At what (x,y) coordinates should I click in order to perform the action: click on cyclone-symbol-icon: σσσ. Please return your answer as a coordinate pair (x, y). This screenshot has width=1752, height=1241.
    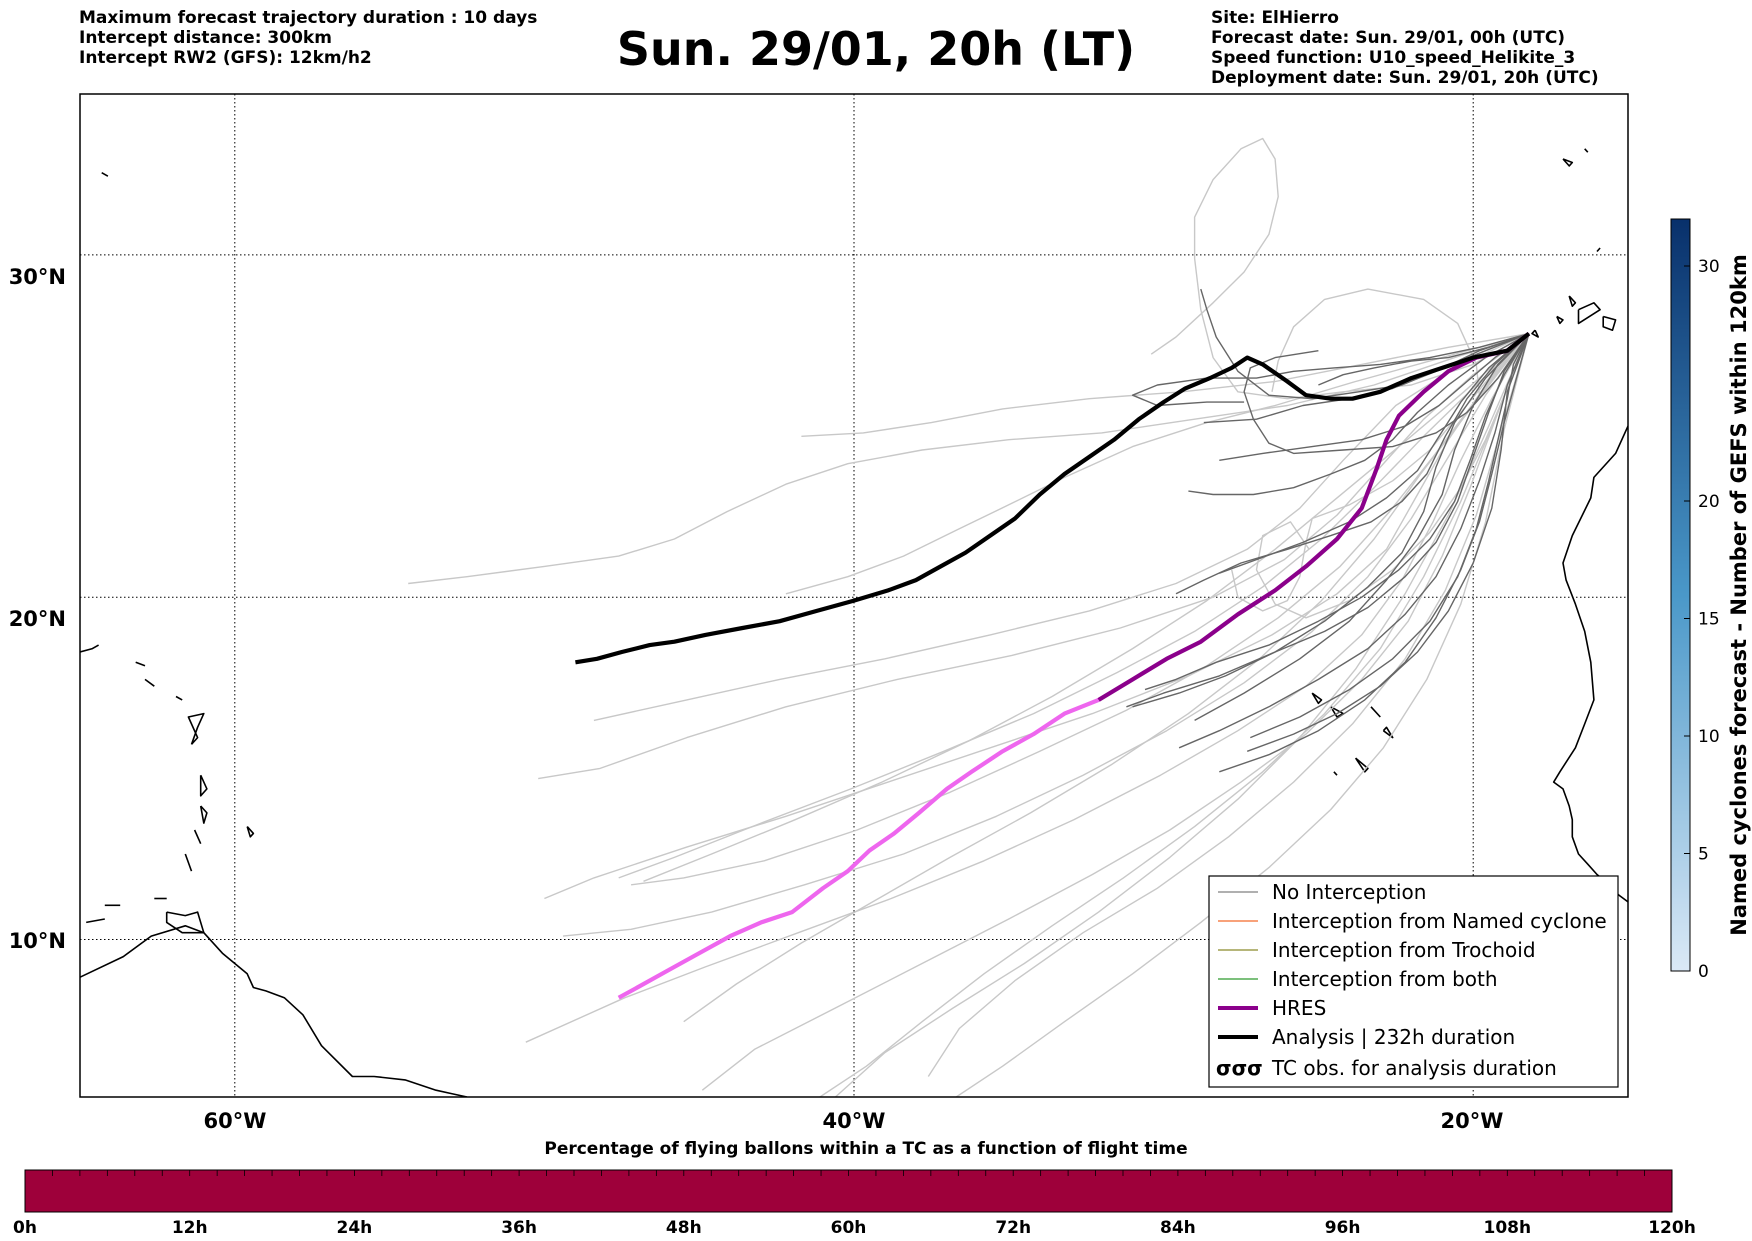
    Looking at the image, I should click on (1239, 1068).